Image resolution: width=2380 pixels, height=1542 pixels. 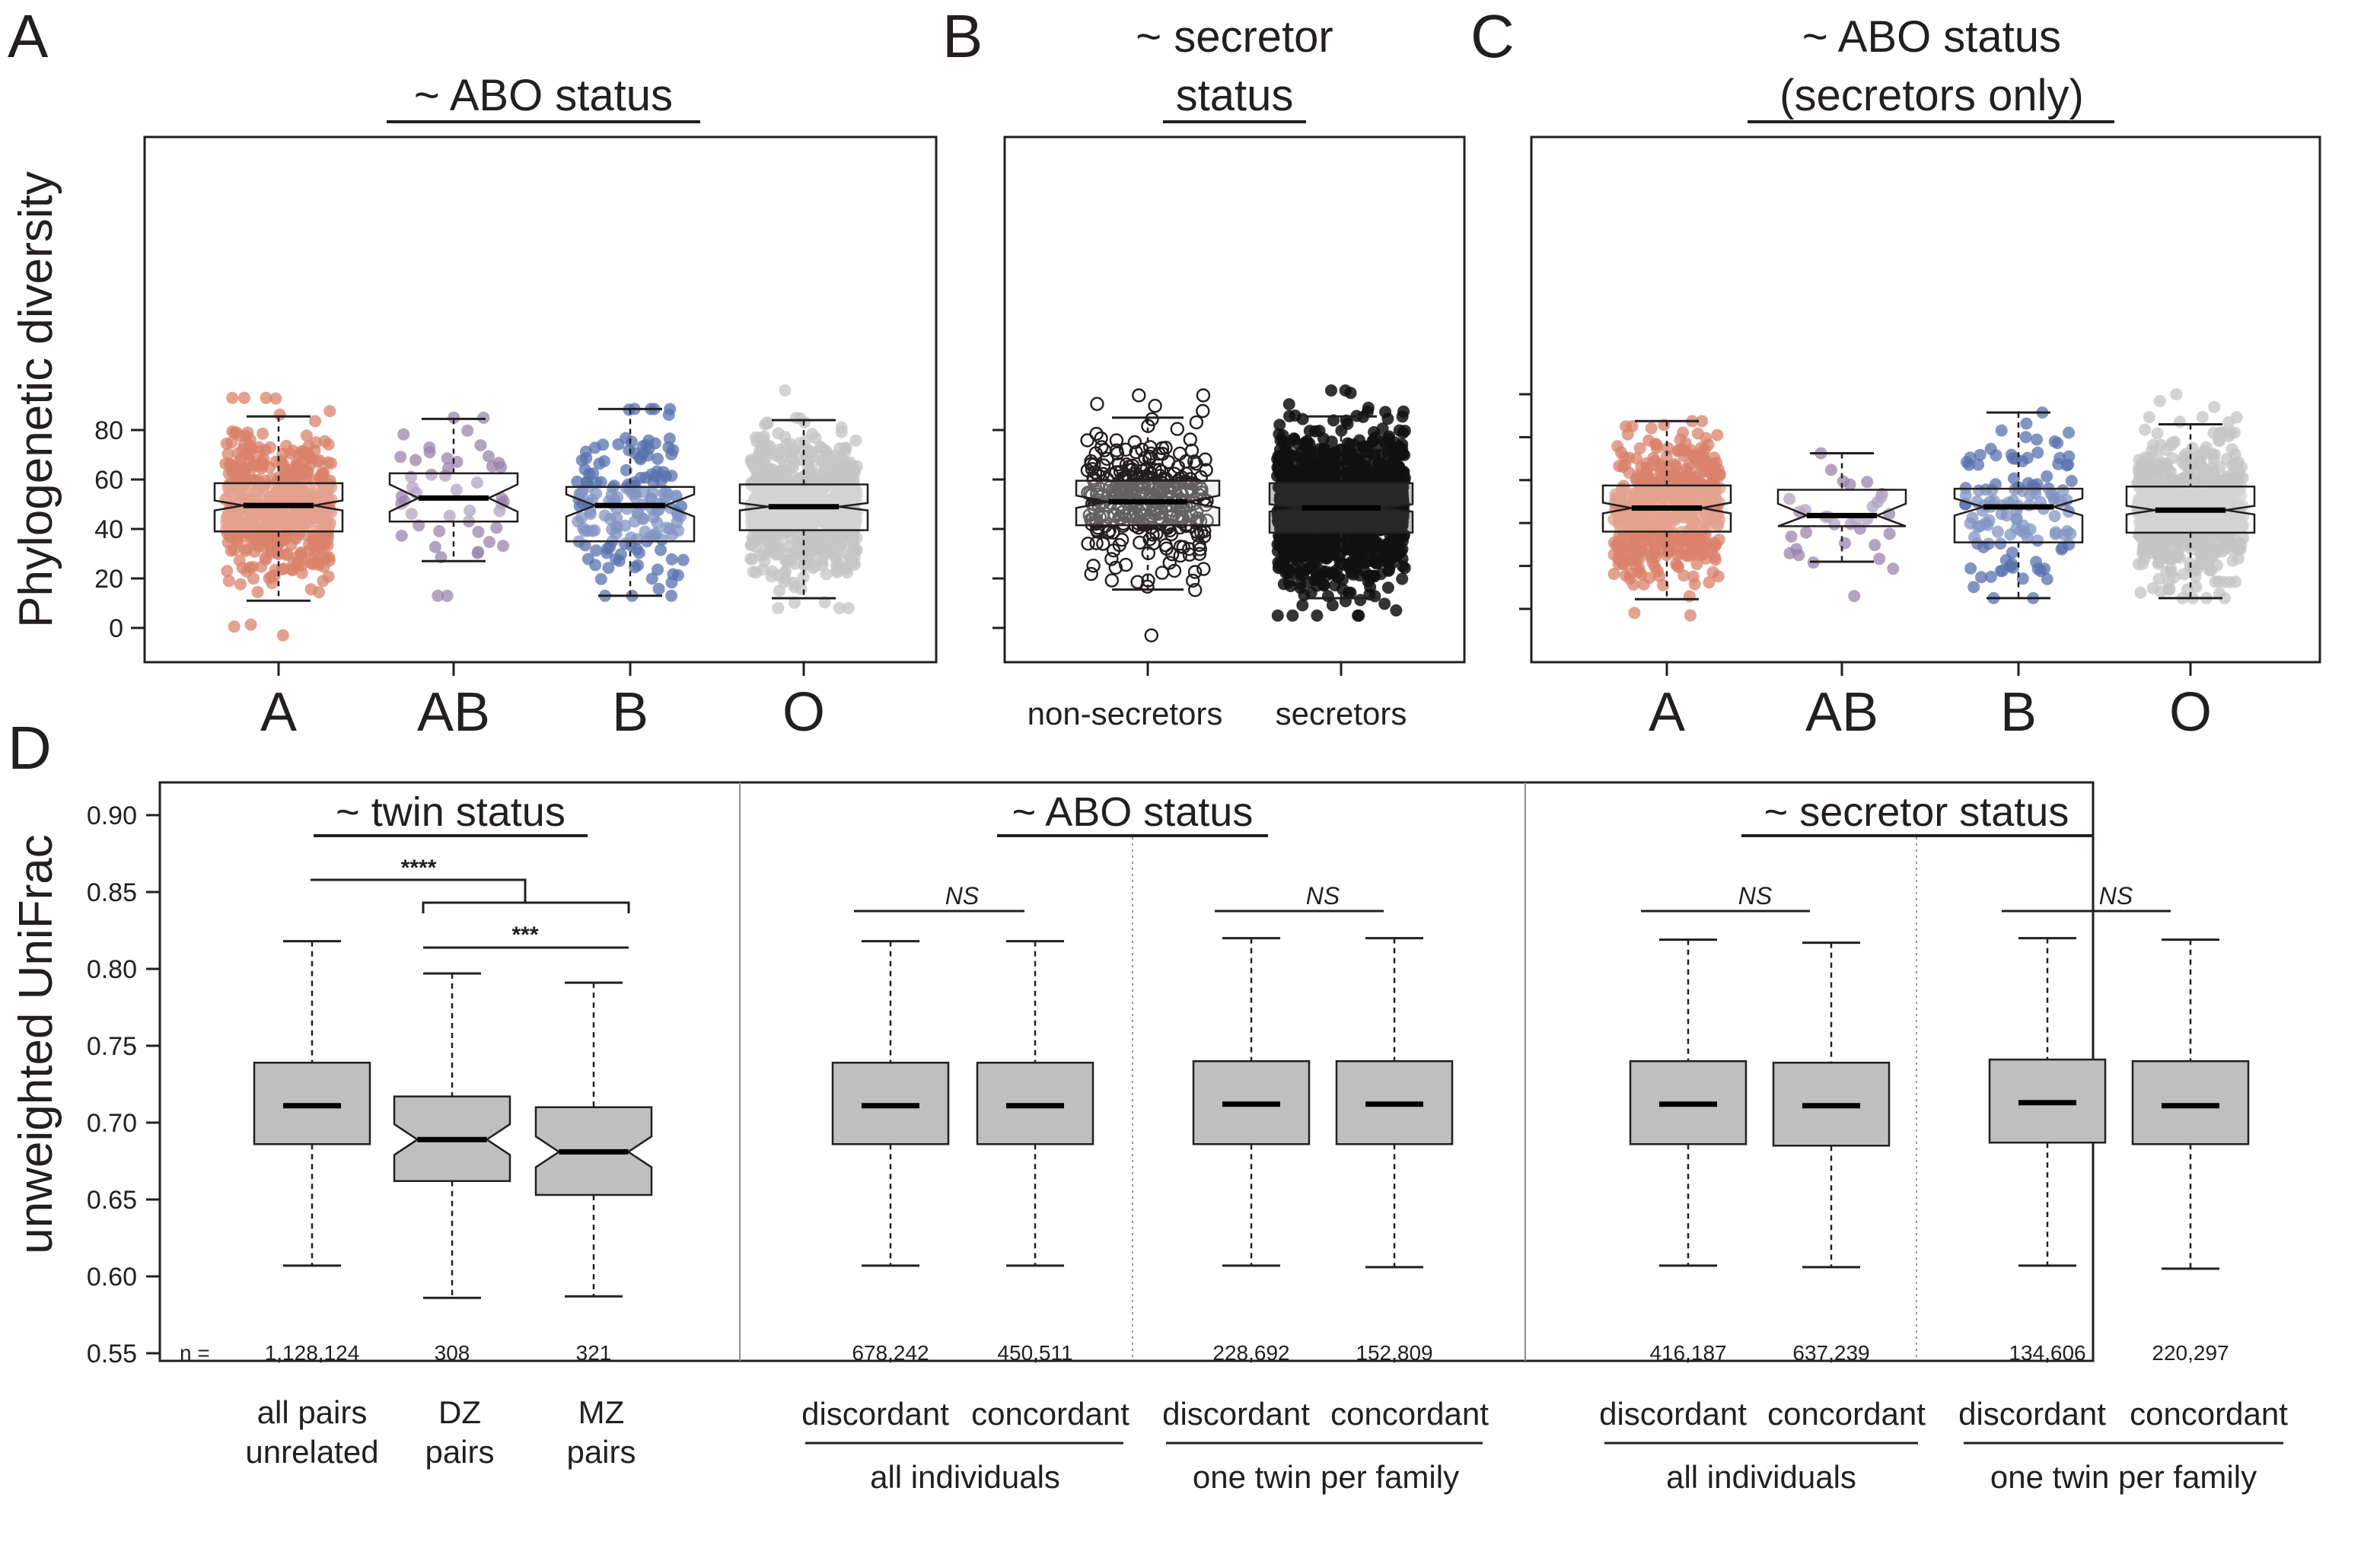 What do you see at coordinates (2032, 1414) in the screenshot?
I see `label-sec-one-discordant: discordant` at bounding box center [2032, 1414].